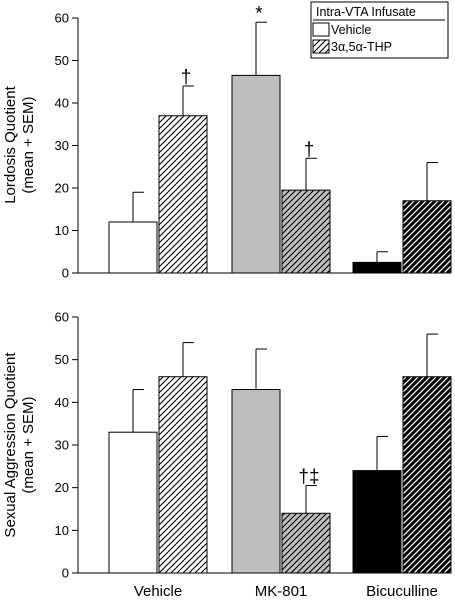 This screenshot has height=600, width=455. Describe the element at coordinates (65, 273) in the screenshot. I see `lordosis-y-tick-label: 0` at that location.